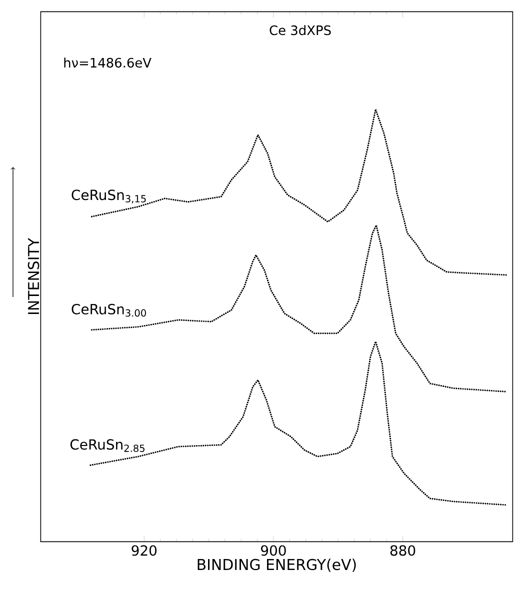  Describe the element at coordinates (273, 550) in the screenshot. I see `x-tick-label: 900` at that location.